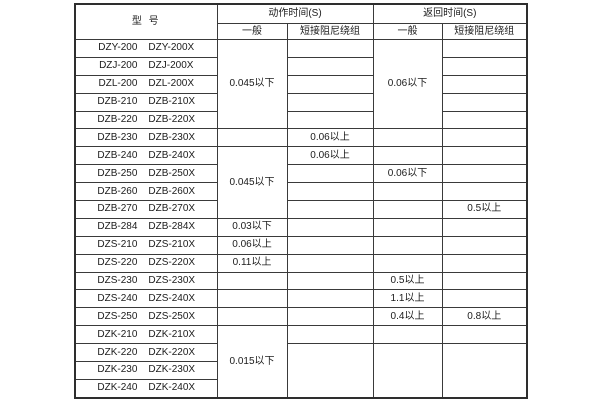 The image size is (600, 400). I want to click on header-return-general: 一般, so click(407, 31).